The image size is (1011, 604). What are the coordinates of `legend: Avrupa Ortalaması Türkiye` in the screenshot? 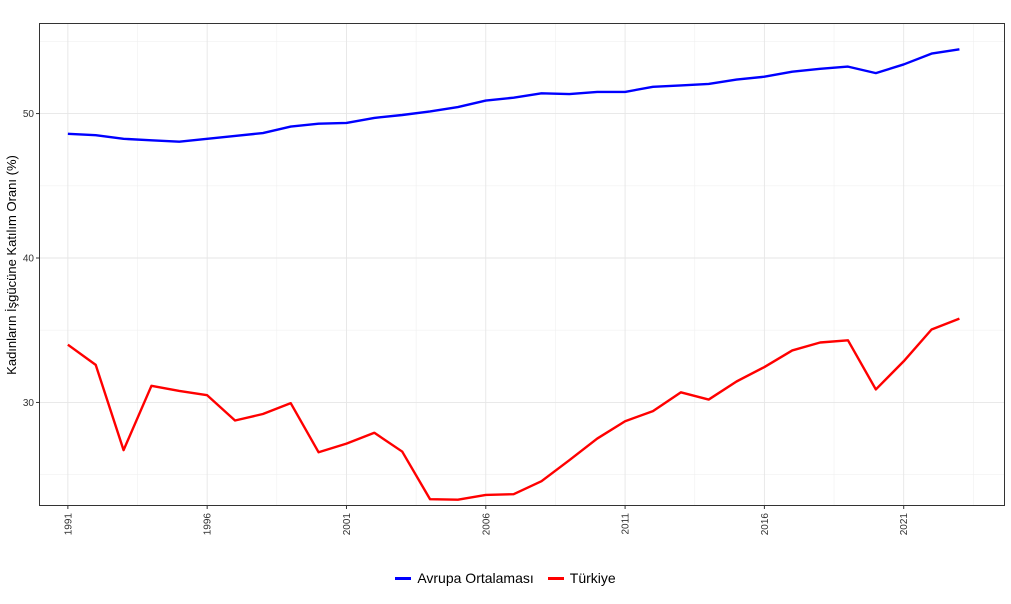 It's located at (505, 578).